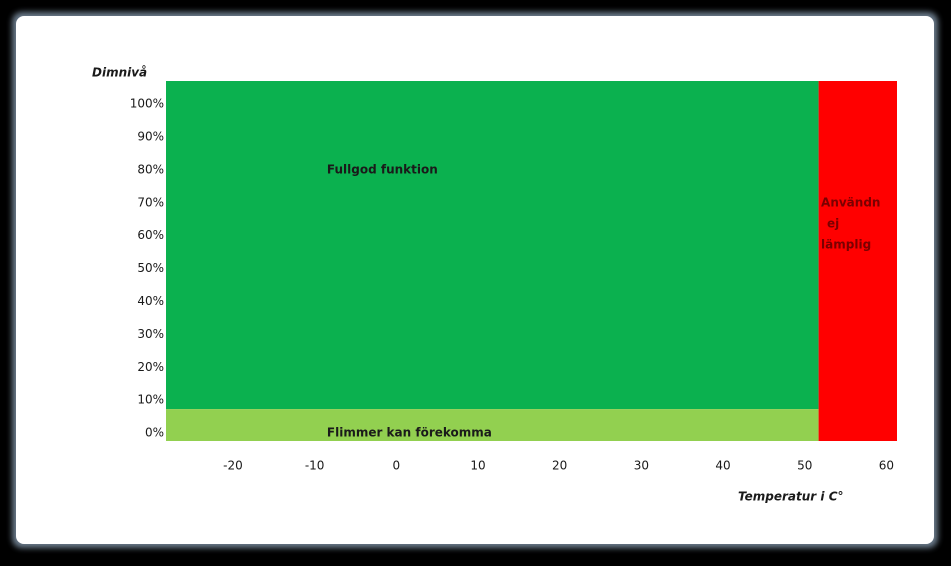 This screenshot has width=951, height=566. I want to click on y-tick-label: 80%, so click(150, 169).